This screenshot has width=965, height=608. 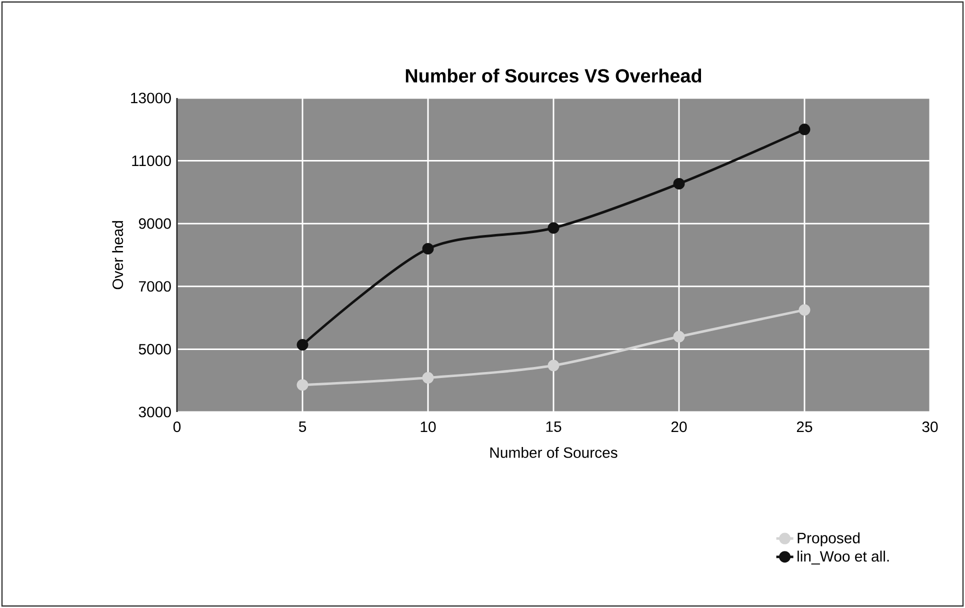 What do you see at coordinates (151, 98) in the screenshot?
I see `y-tick-label: 13000` at bounding box center [151, 98].